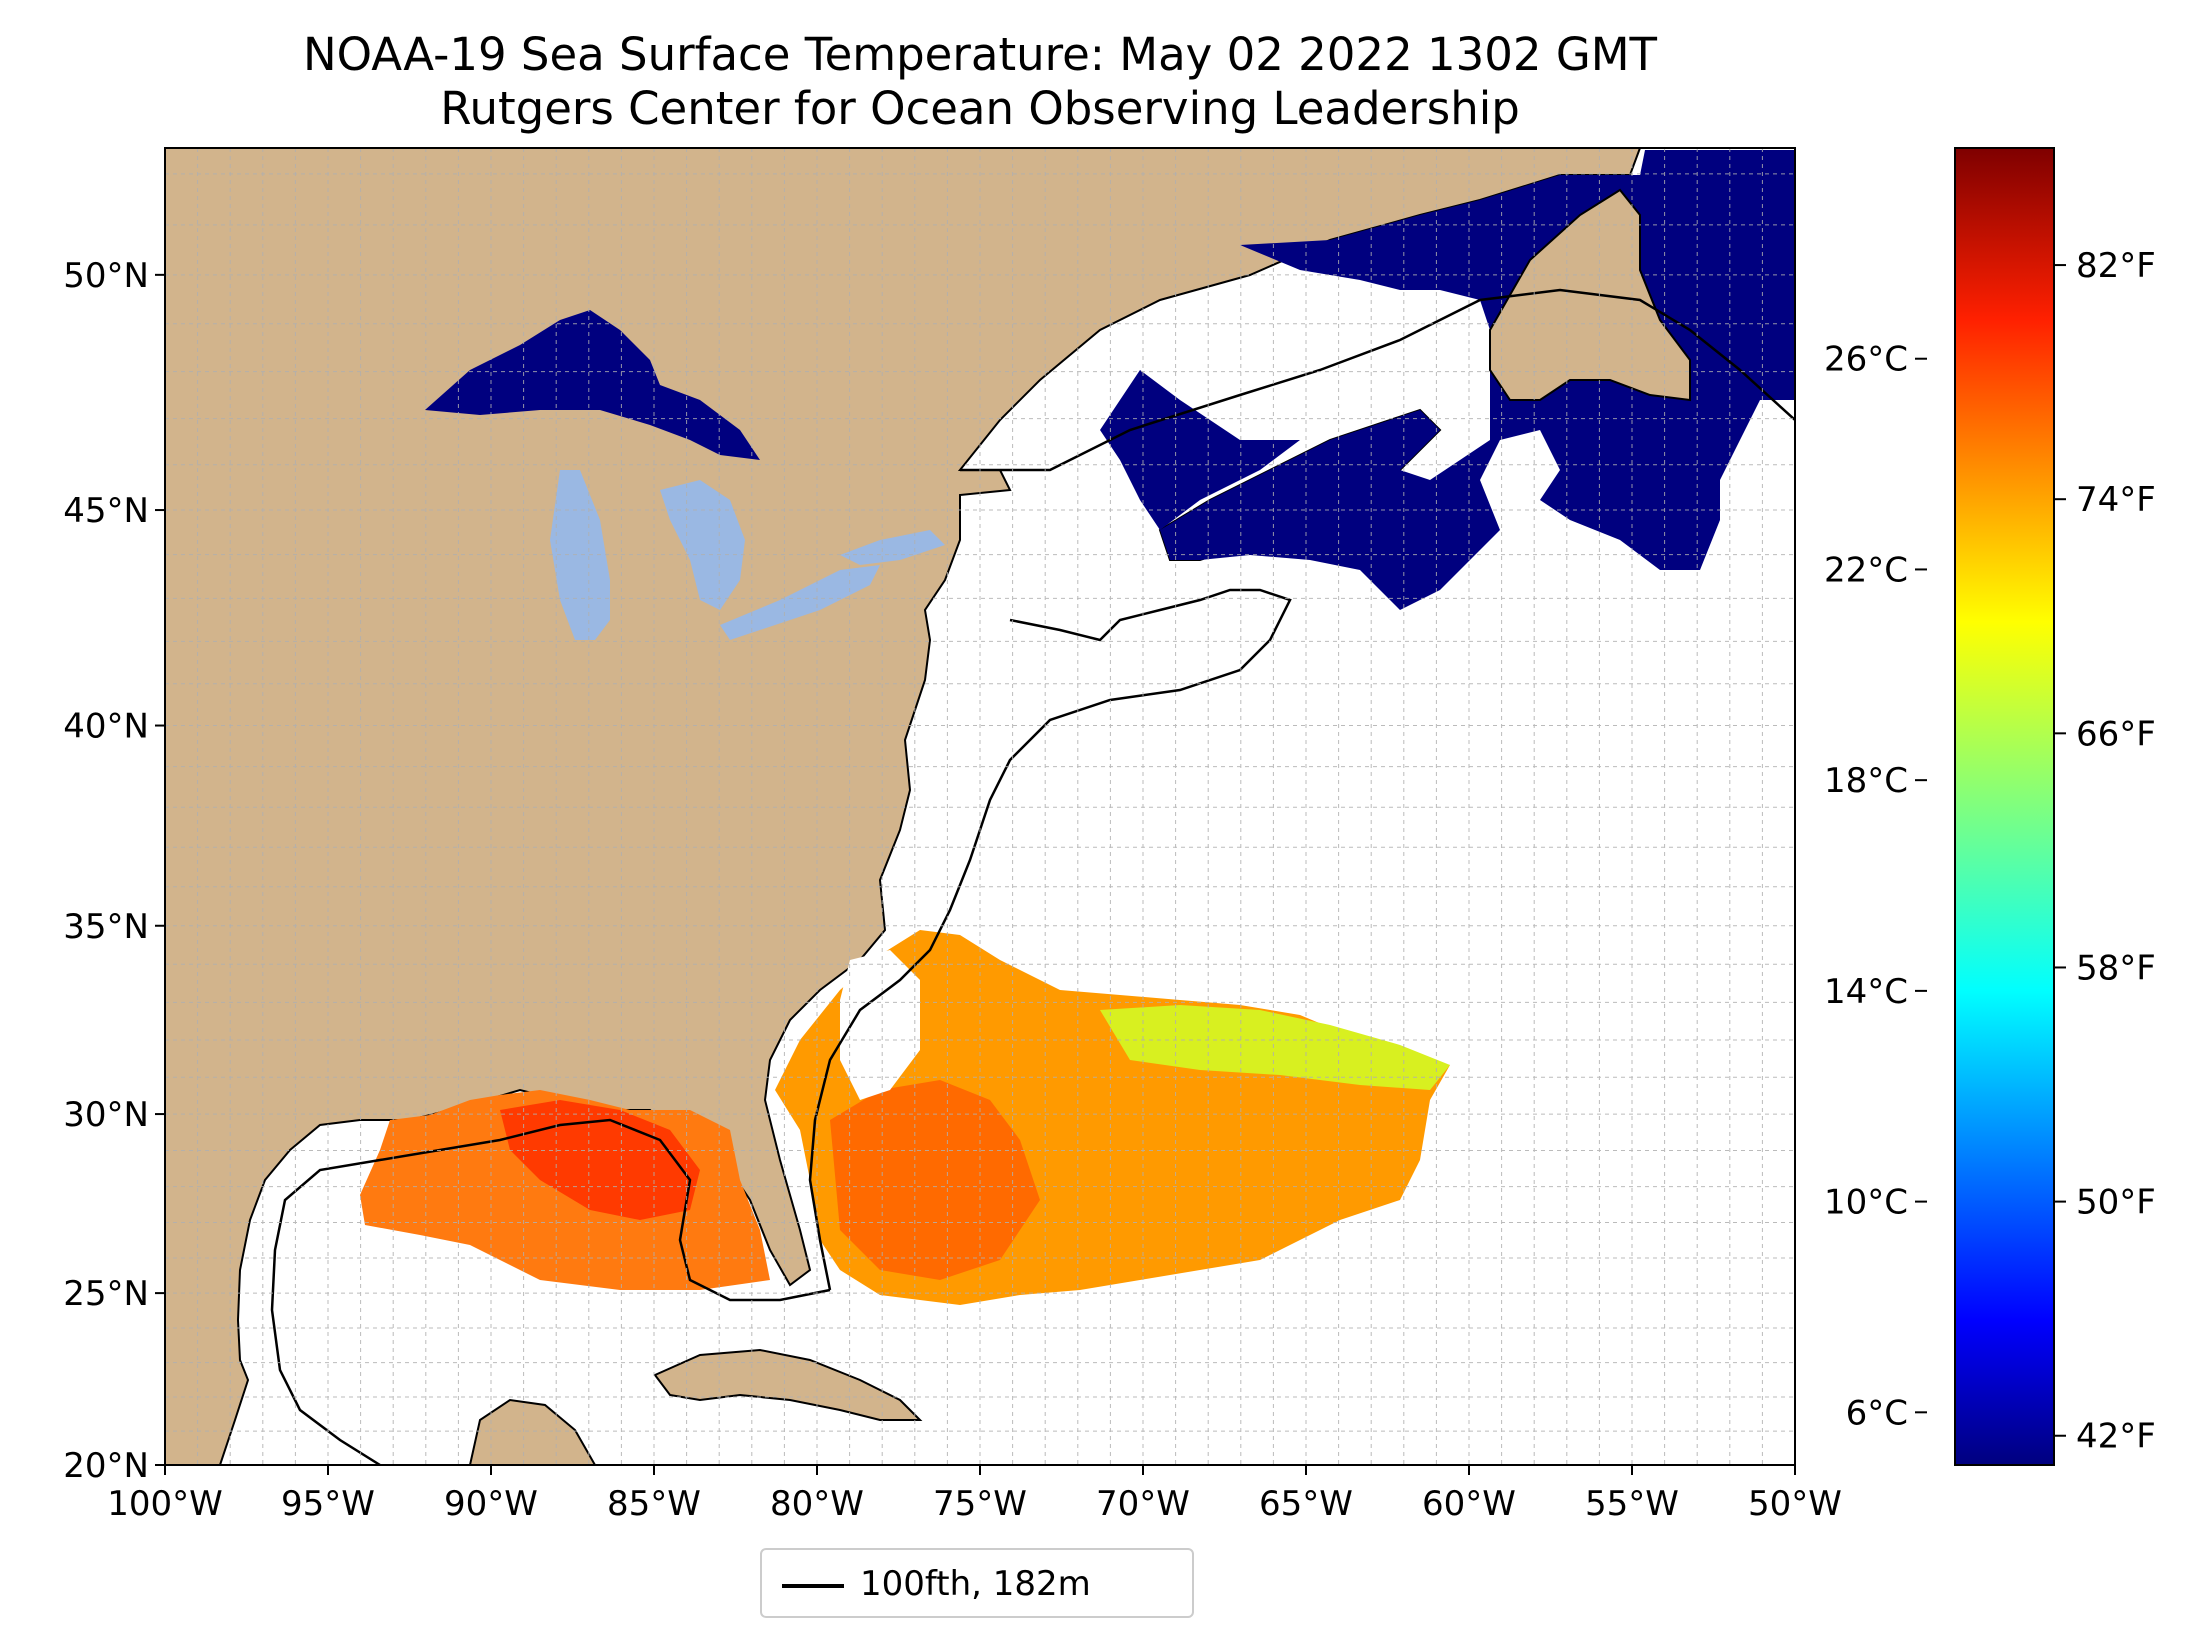  Describe the element at coordinates (702, 545) in the screenshot. I see `lake-huron` at that location.